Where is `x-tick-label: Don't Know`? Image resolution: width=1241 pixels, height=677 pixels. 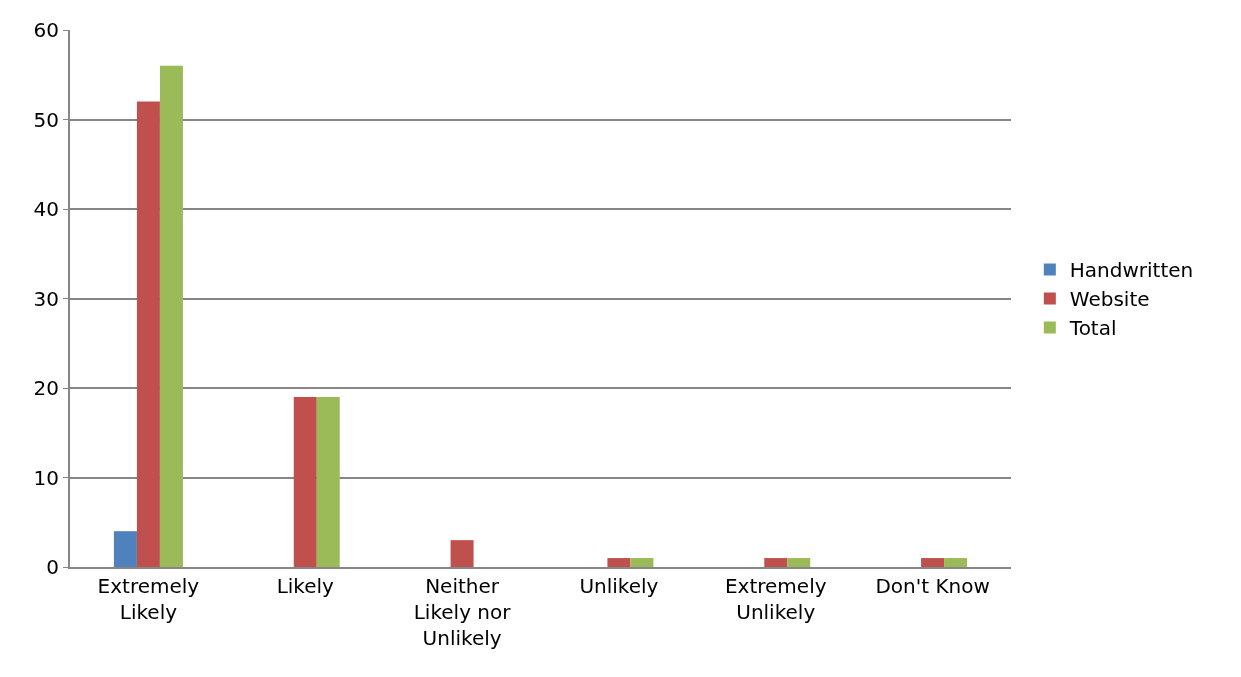 x-tick-label: Don't Know is located at coordinates (932, 586).